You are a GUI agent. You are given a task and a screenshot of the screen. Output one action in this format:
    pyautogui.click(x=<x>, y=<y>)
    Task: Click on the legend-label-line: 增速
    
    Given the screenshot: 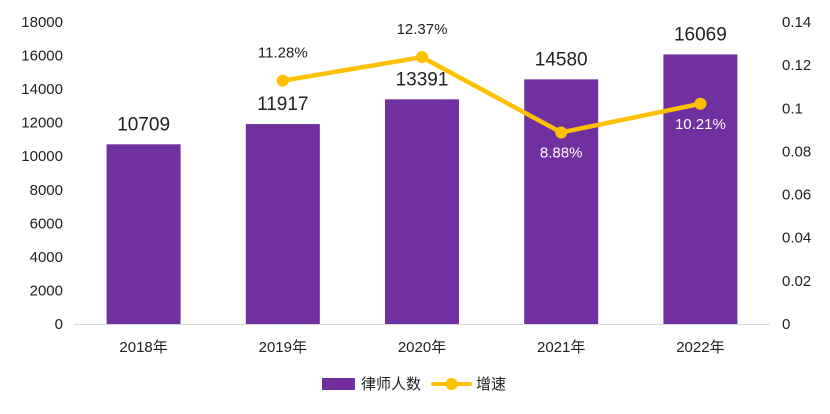 What is the action you would take?
    pyautogui.click(x=491, y=384)
    